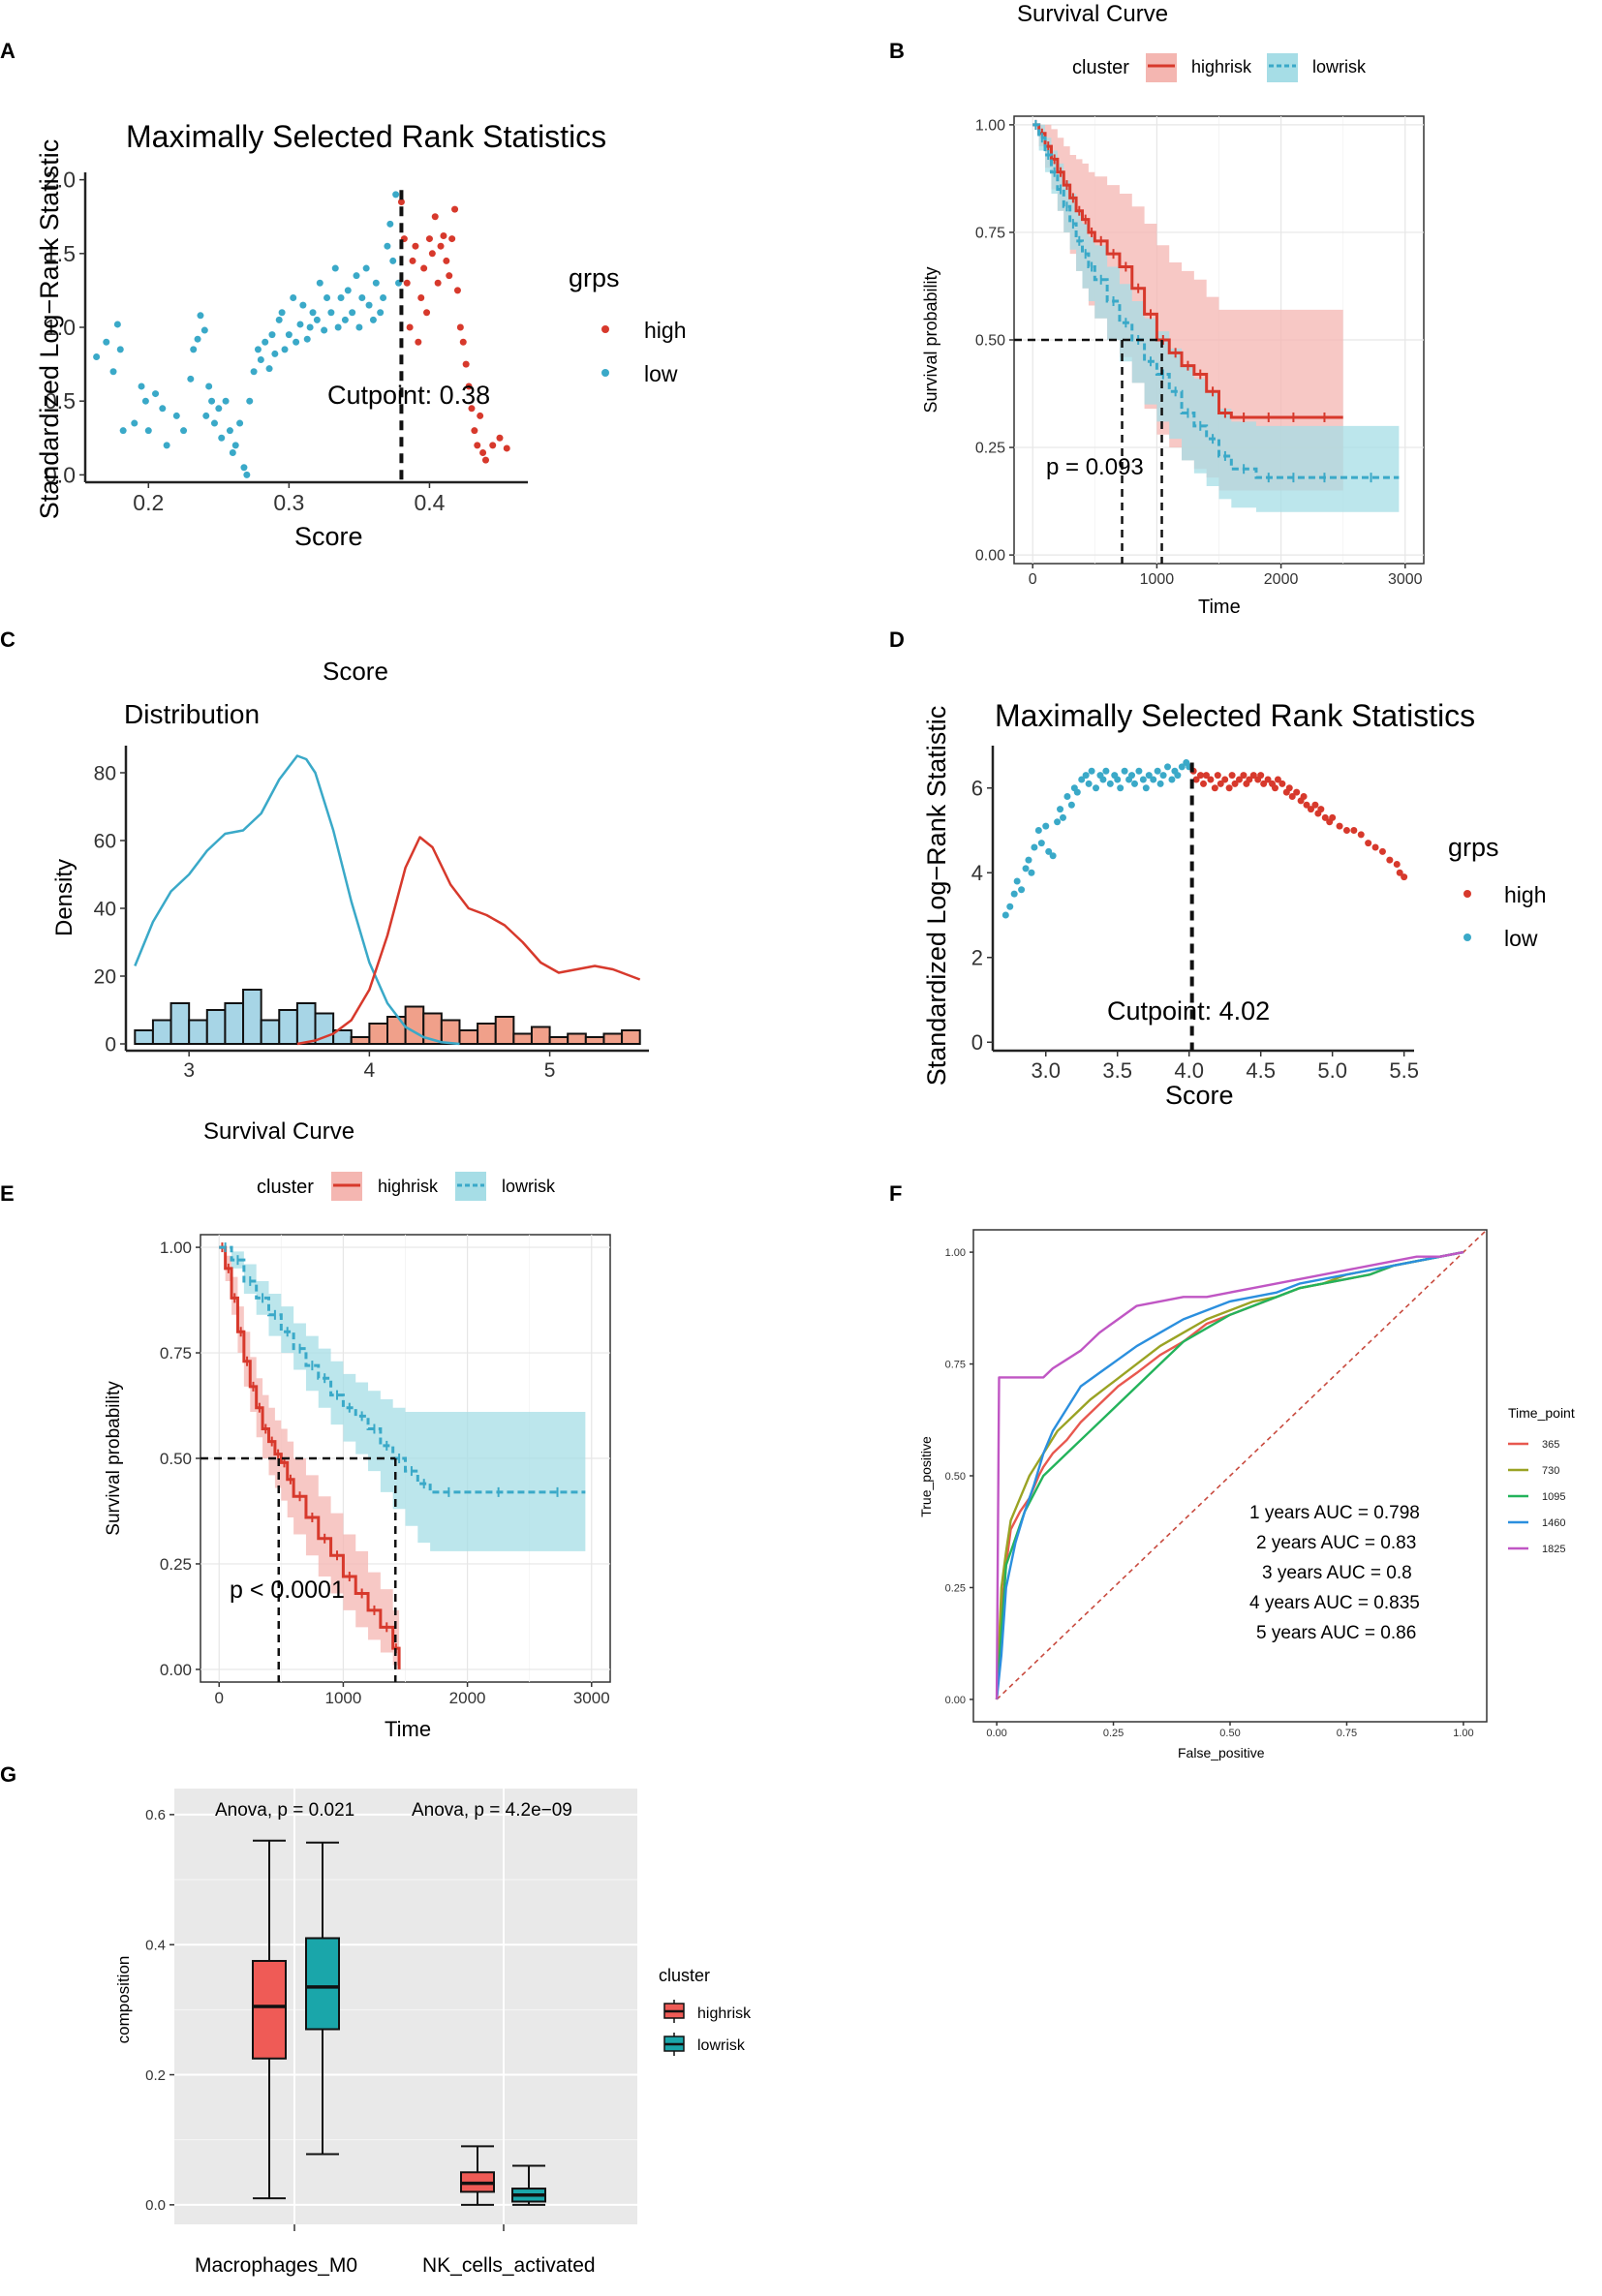 The width and height of the screenshot is (1602, 2296). I want to click on panel-a-ytick-label: 0.5, so click(61, 400).